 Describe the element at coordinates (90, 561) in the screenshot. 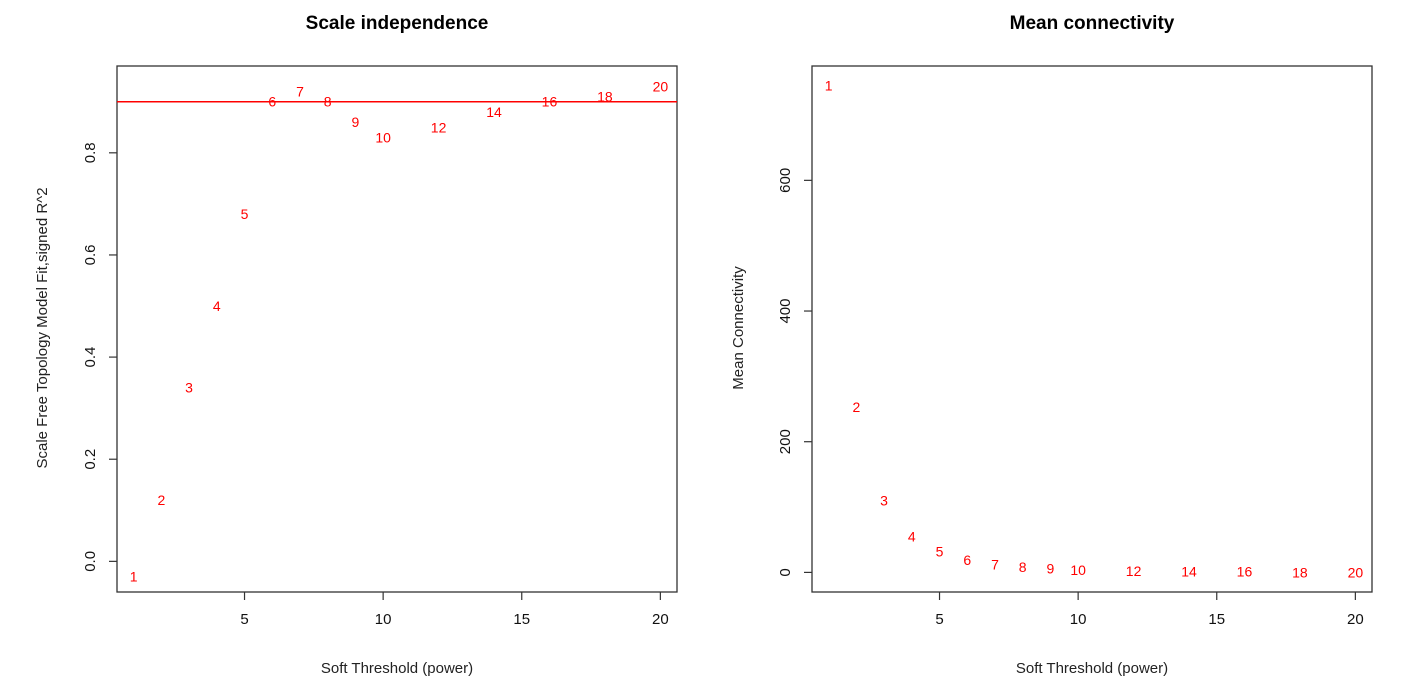

I see `y-tick-label: 0.0` at that location.